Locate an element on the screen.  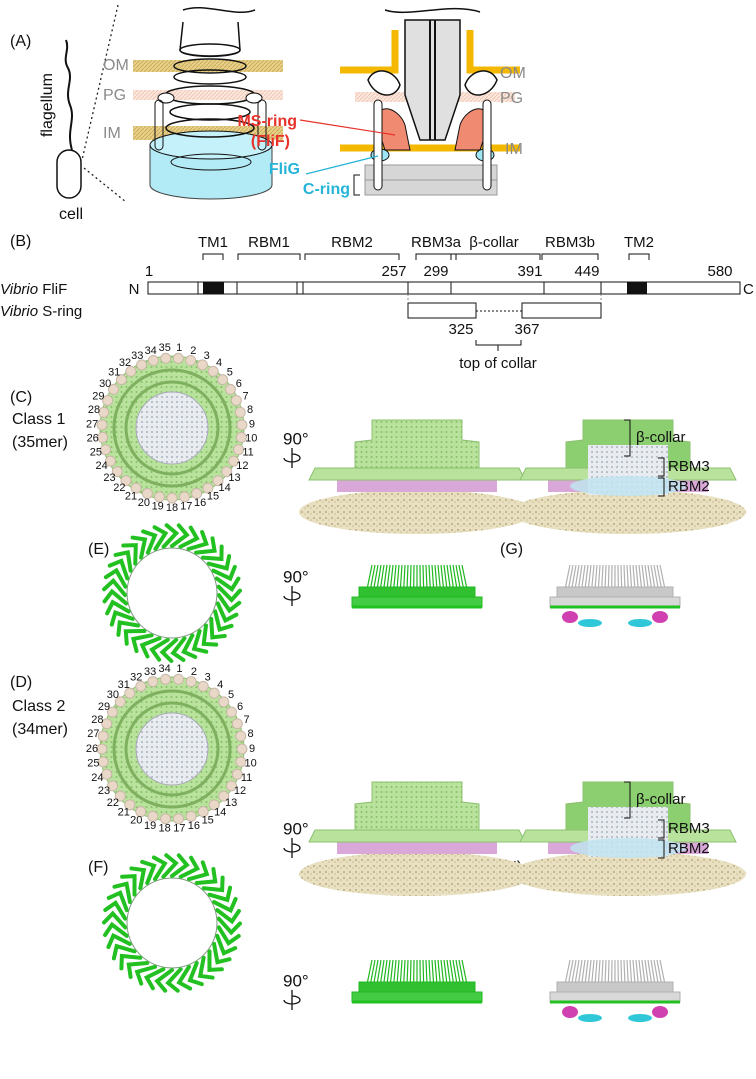
ring-model is located at coordinates (417, 592).